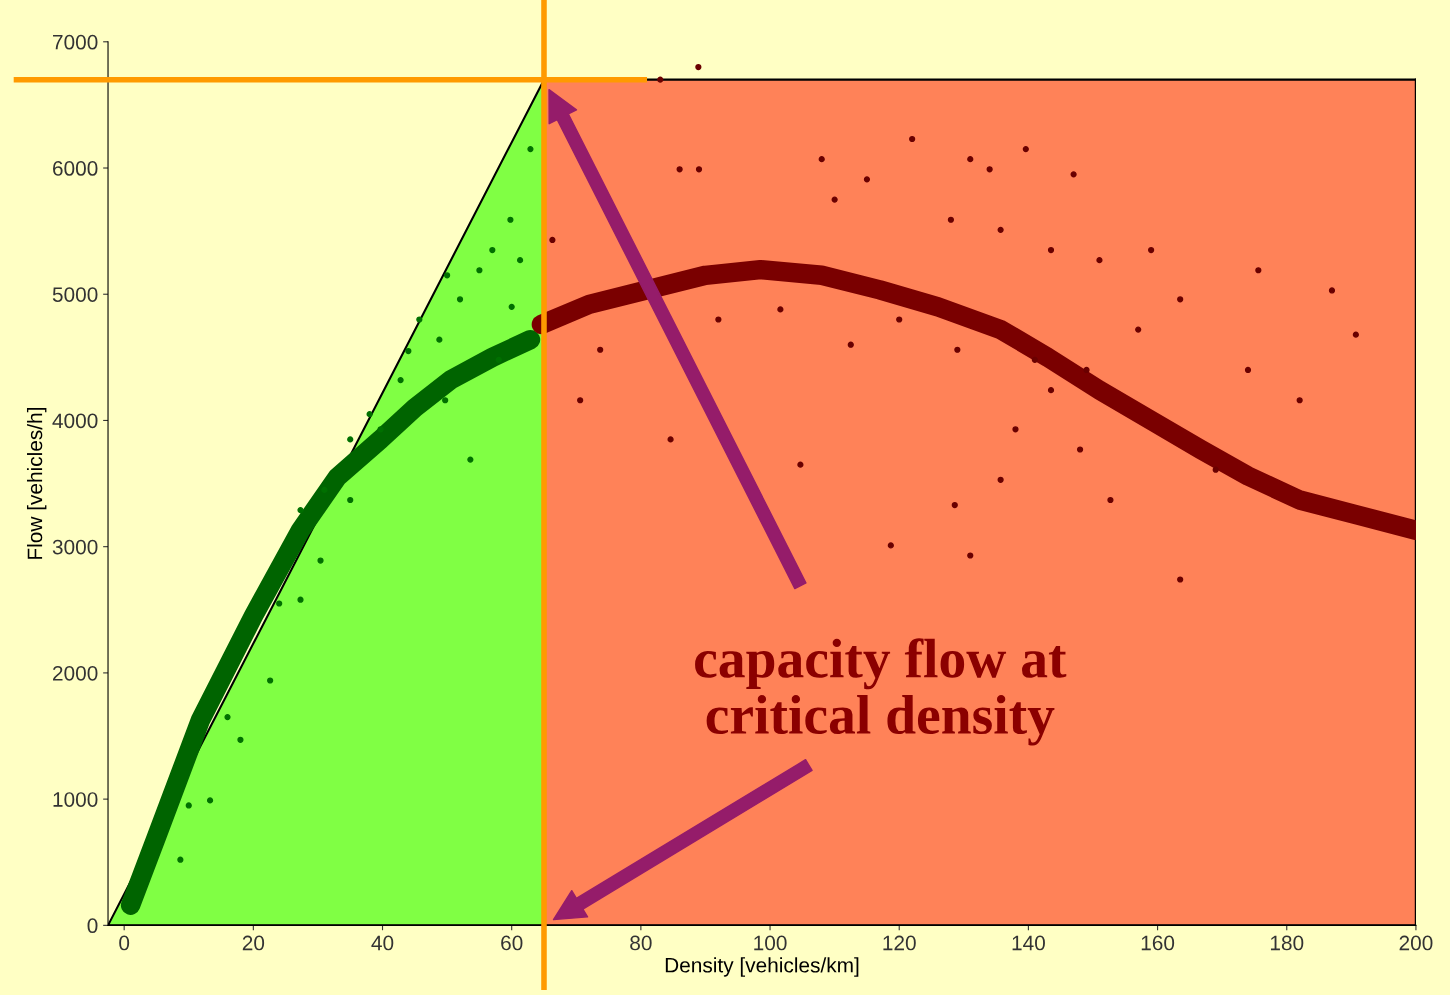 This screenshot has height=995, width=1450. I want to click on y-tick-label: 1000, so click(75, 799).